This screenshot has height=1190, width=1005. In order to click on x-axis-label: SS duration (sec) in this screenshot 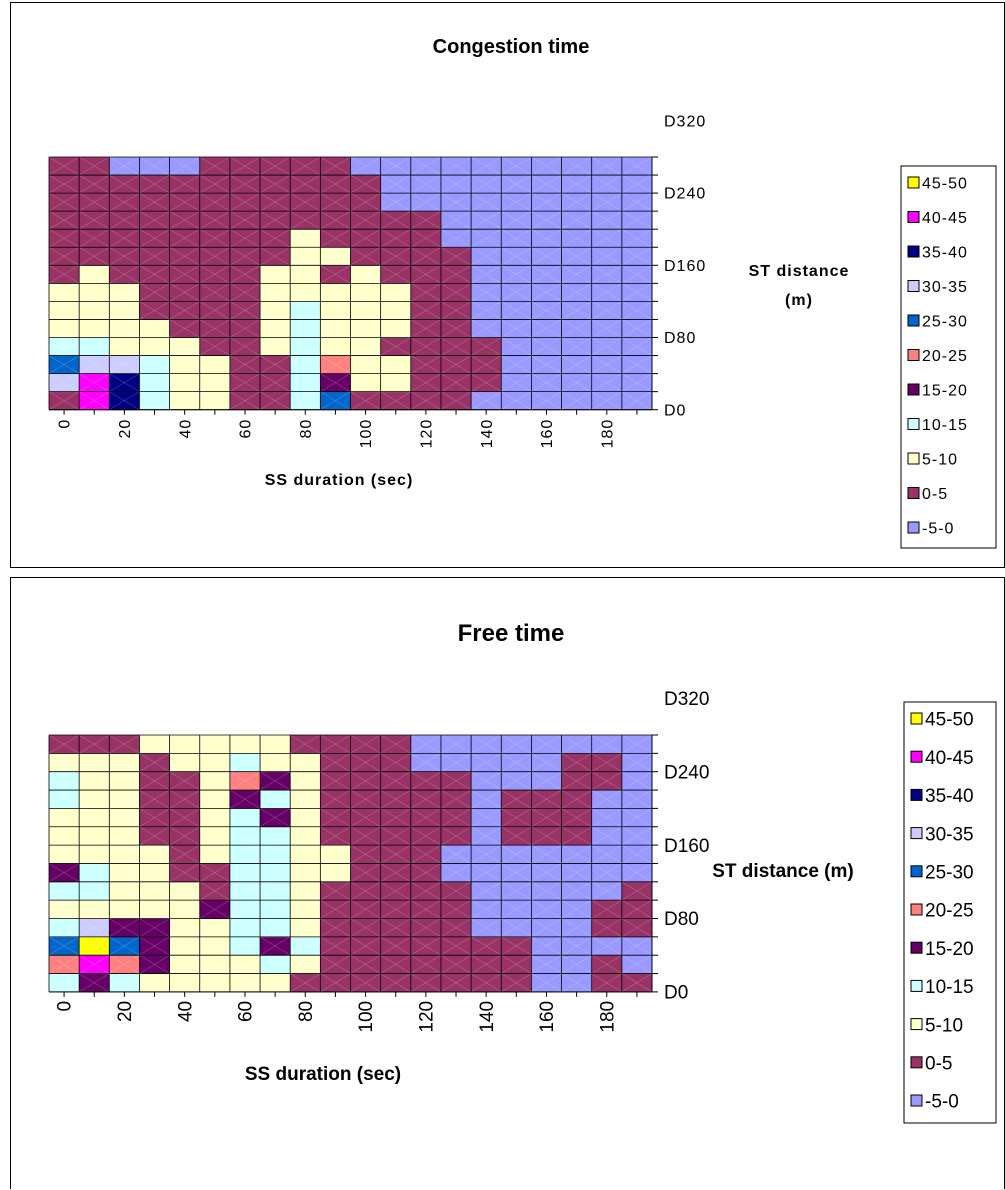, I will do `click(339, 480)`.